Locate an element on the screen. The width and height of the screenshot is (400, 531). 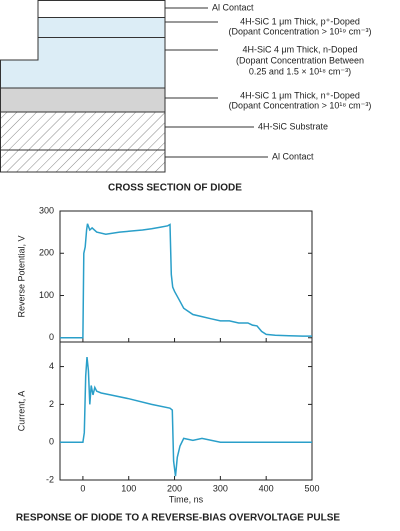
layer-label: (Dopant Concentration Between is located at coordinates (300, 60).